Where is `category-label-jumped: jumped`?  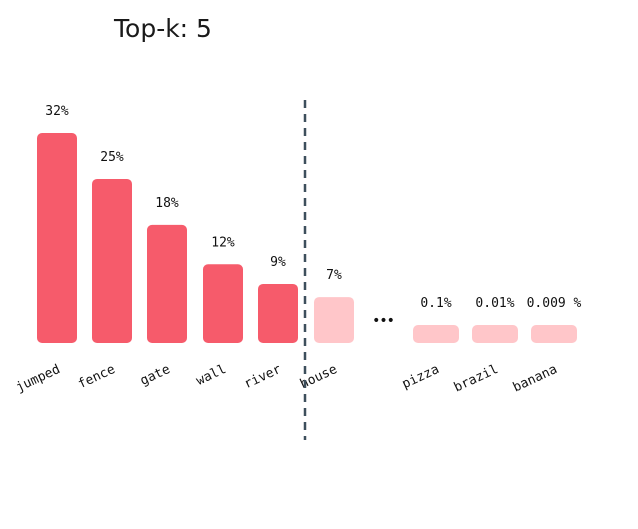
category-label-jumped: jumped is located at coordinates (38, 378).